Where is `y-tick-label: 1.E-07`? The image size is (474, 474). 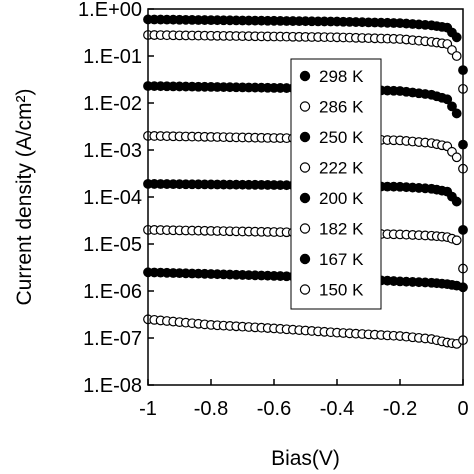
y-tick-label: 1.E-07 is located at coordinates (112, 339).